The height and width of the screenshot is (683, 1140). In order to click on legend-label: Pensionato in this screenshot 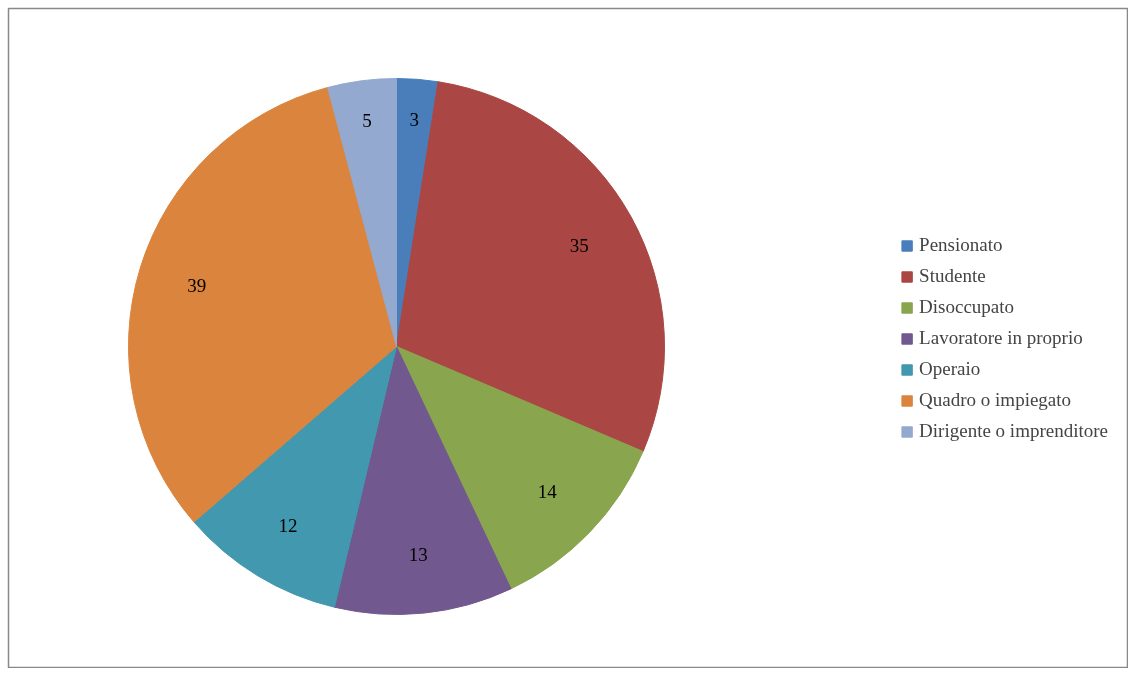, I will do `click(961, 245)`.